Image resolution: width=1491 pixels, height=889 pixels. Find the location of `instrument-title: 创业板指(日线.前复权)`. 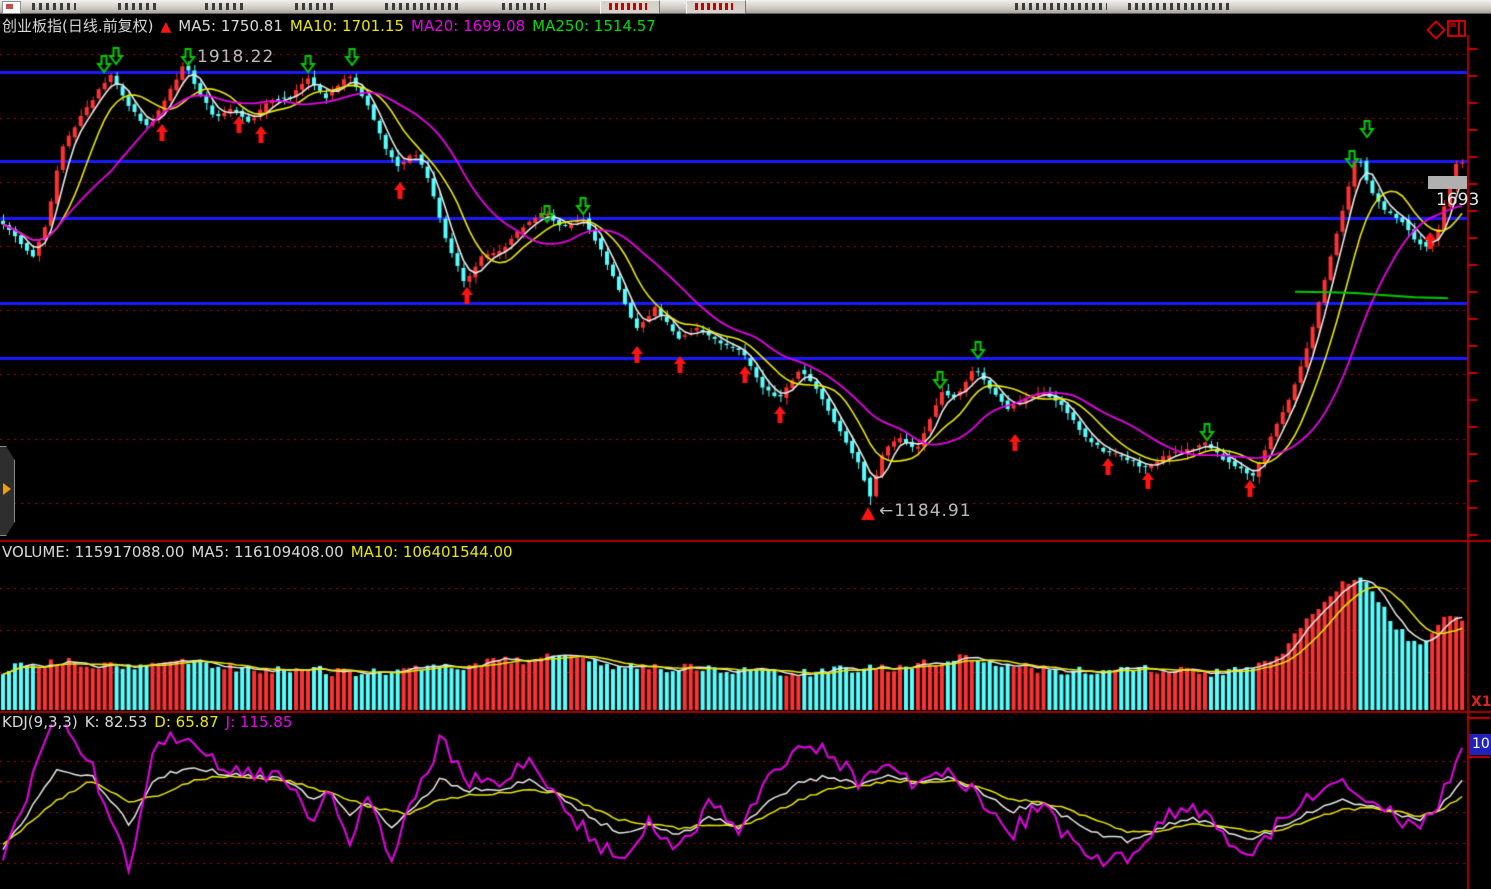

instrument-title: 创业板指(日线.前复权) is located at coordinates (78, 26).